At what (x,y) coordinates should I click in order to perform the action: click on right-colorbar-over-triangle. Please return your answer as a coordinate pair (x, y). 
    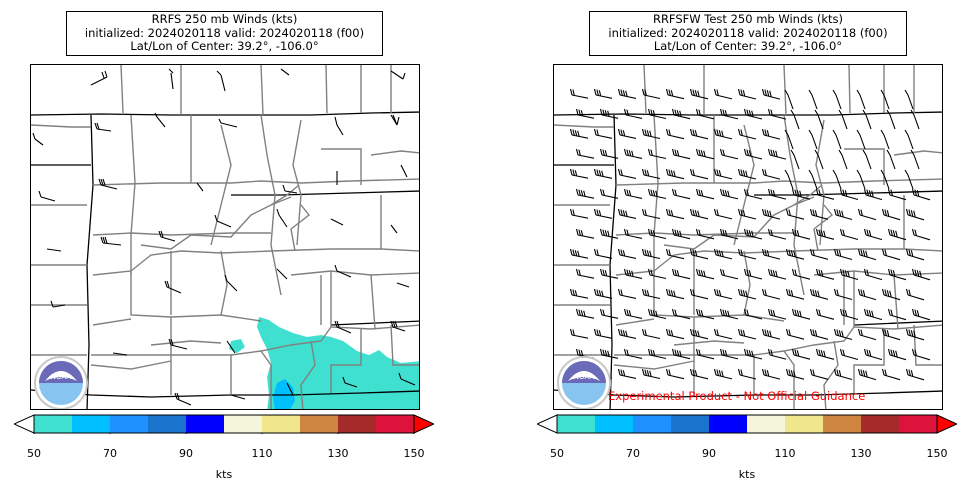
    Looking at the image, I should click on (947, 424).